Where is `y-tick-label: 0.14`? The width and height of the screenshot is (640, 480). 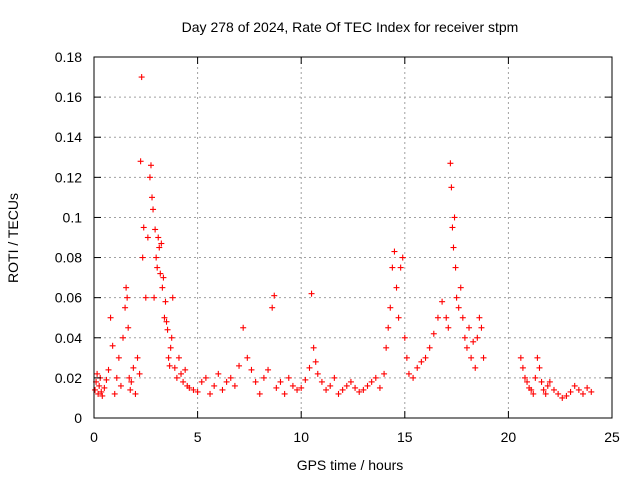 y-tick-label: 0.14 is located at coordinates (68, 137).